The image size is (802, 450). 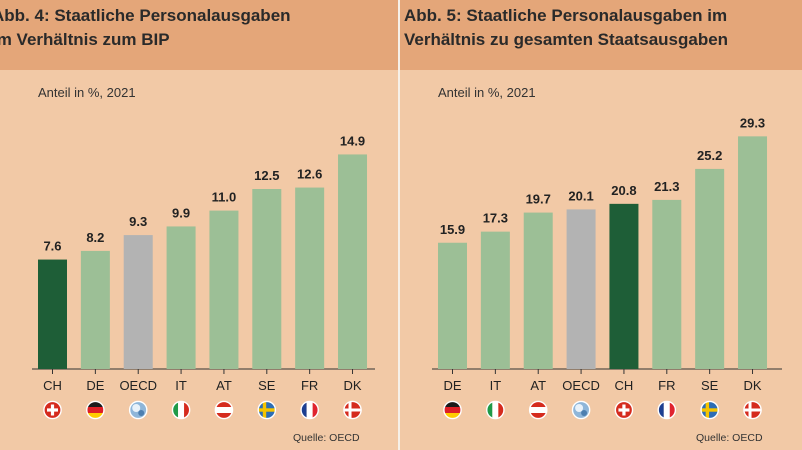 What do you see at coordinates (52, 246) in the screenshot?
I see `value-label-ch: 7.6` at bounding box center [52, 246].